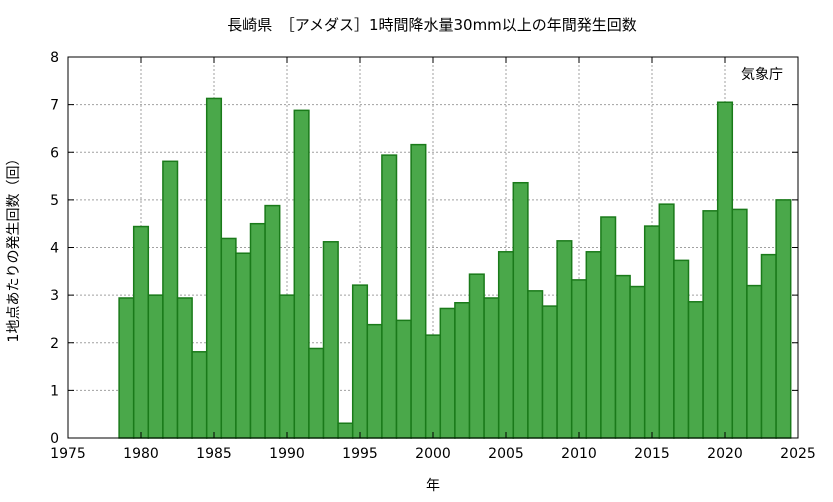 This screenshot has width=833, height=502. Describe the element at coordinates (345, 430) in the screenshot. I see `bar-1994` at that location.